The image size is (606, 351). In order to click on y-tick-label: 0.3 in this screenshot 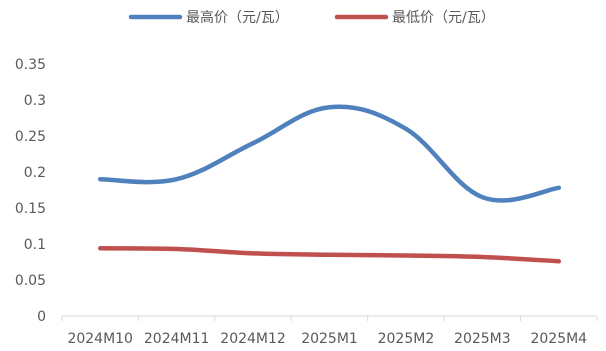, I will do `click(35, 101)`.